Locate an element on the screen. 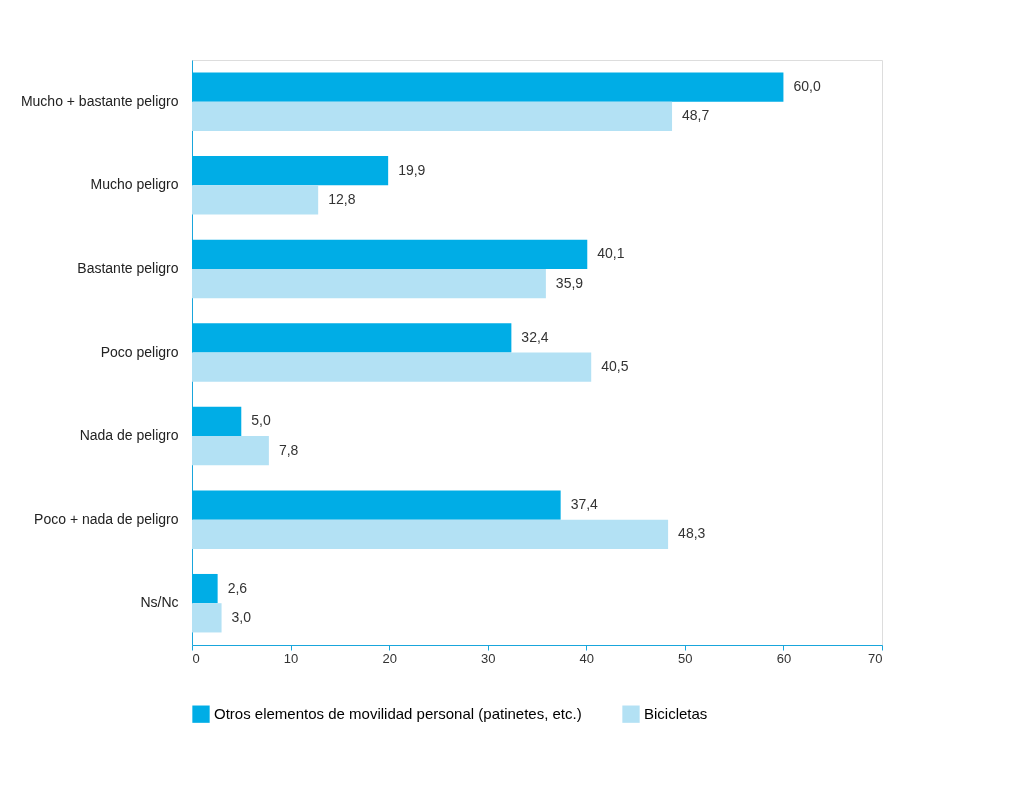 The image size is (1024, 794). y-tick-label: Nada de peligro is located at coordinates (129, 435).